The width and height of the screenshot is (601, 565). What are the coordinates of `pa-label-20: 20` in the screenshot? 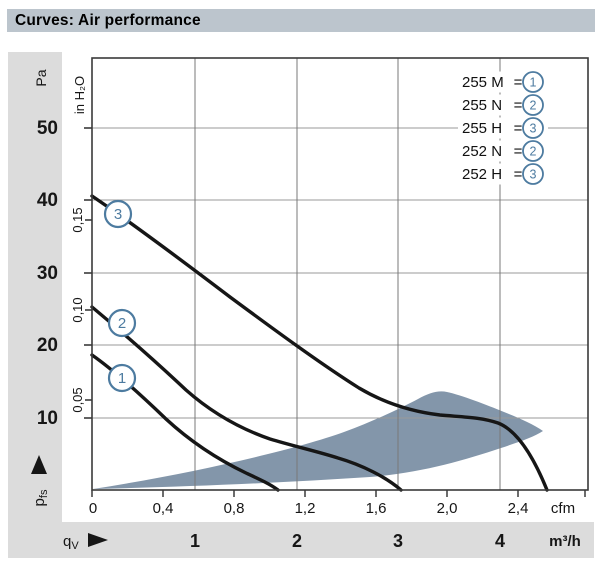 It's located at (47, 345).